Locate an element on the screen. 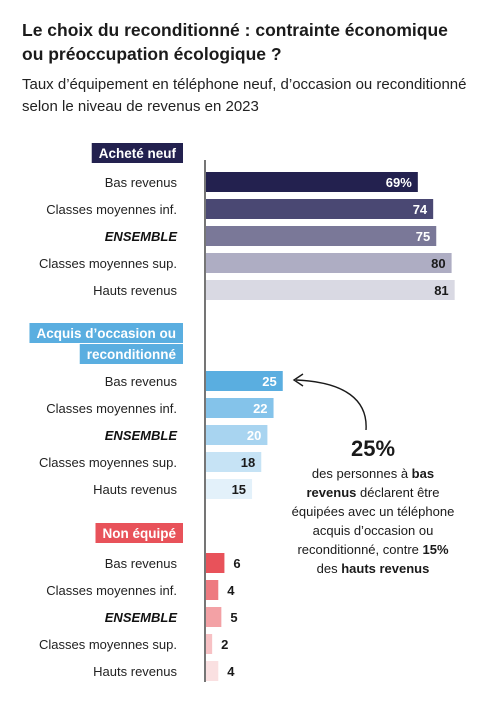 The image size is (482, 703). bar-value-label: 22 is located at coordinates (260, 408).